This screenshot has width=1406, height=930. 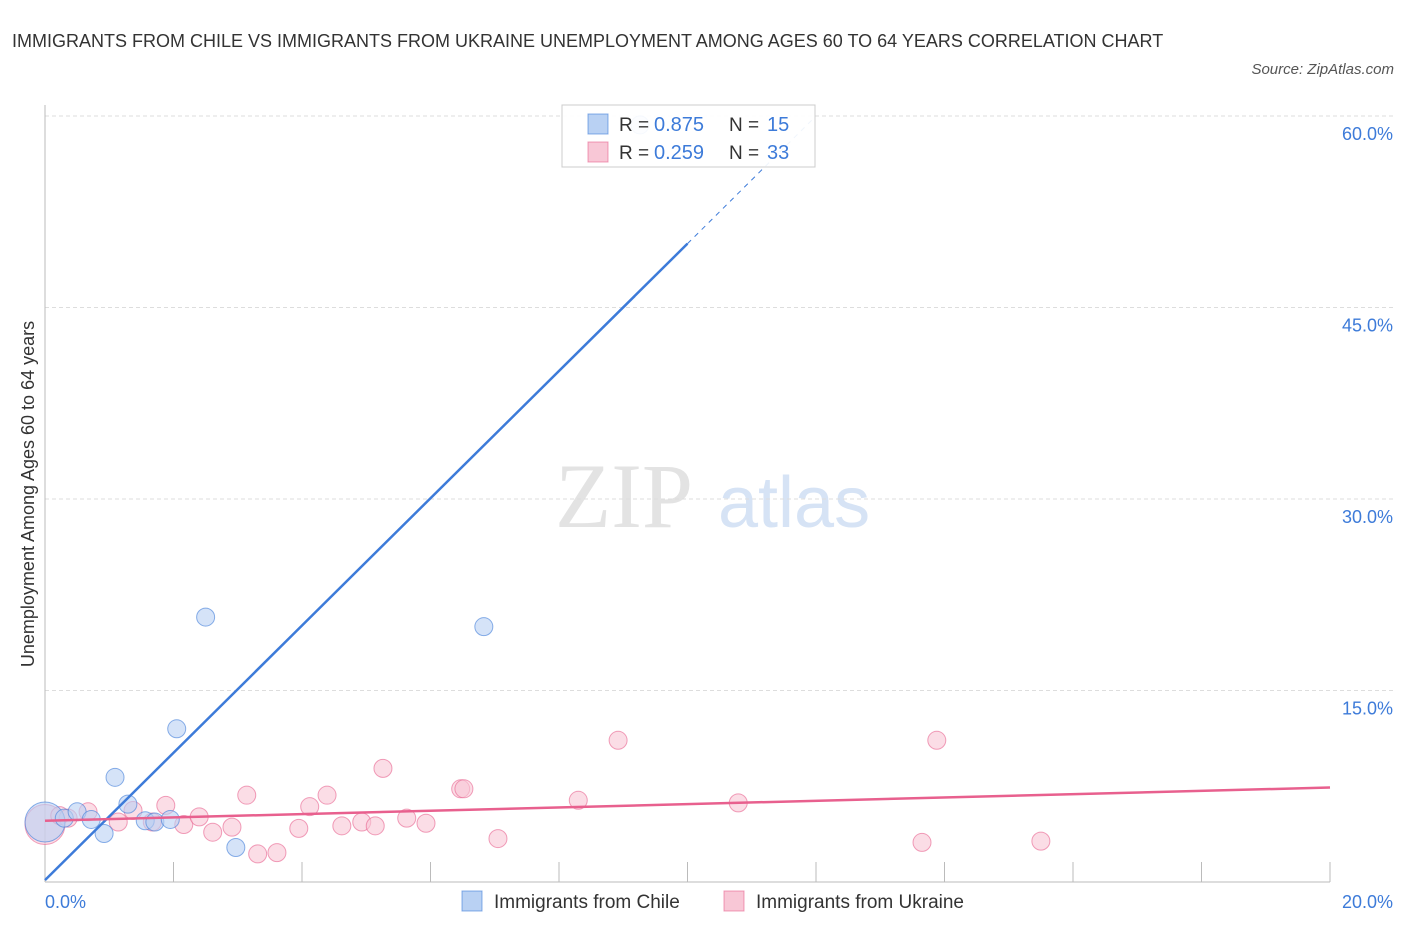 I want to click on legend-r-value: 0.259, so click(x=679, y=153).